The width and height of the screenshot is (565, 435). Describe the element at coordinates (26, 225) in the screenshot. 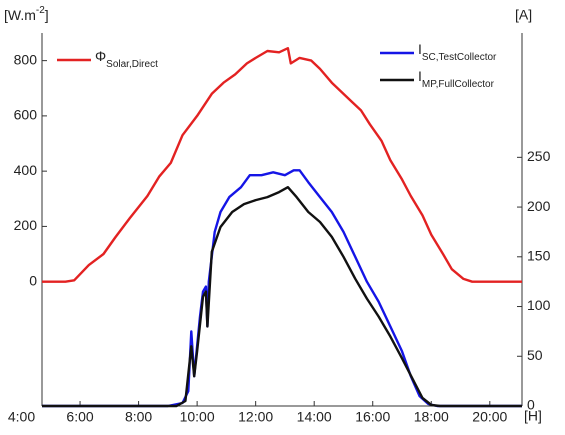

I see `y-tick-label: 200` at that location.